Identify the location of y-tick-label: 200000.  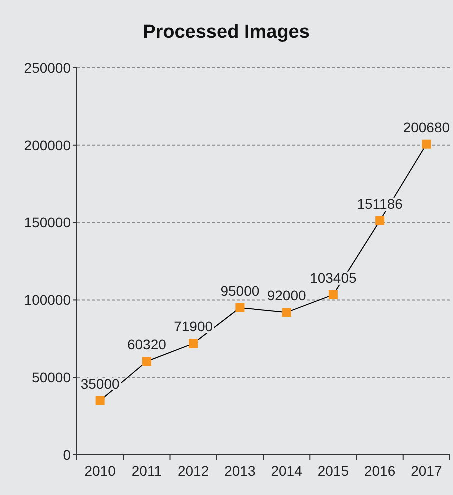
(48, 145).